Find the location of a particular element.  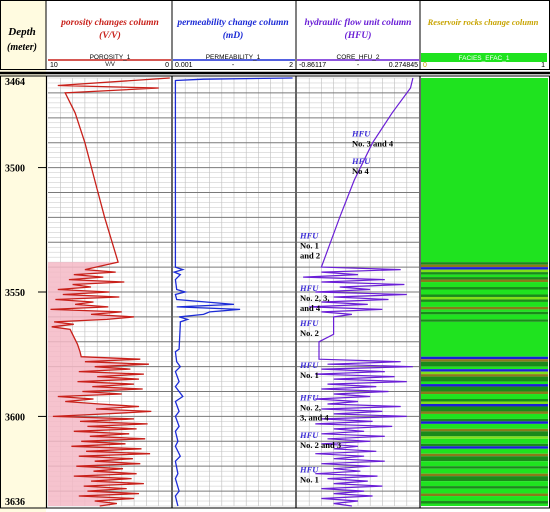

hfu-annotation-text: No 4 is located at coordinates (361, 171).